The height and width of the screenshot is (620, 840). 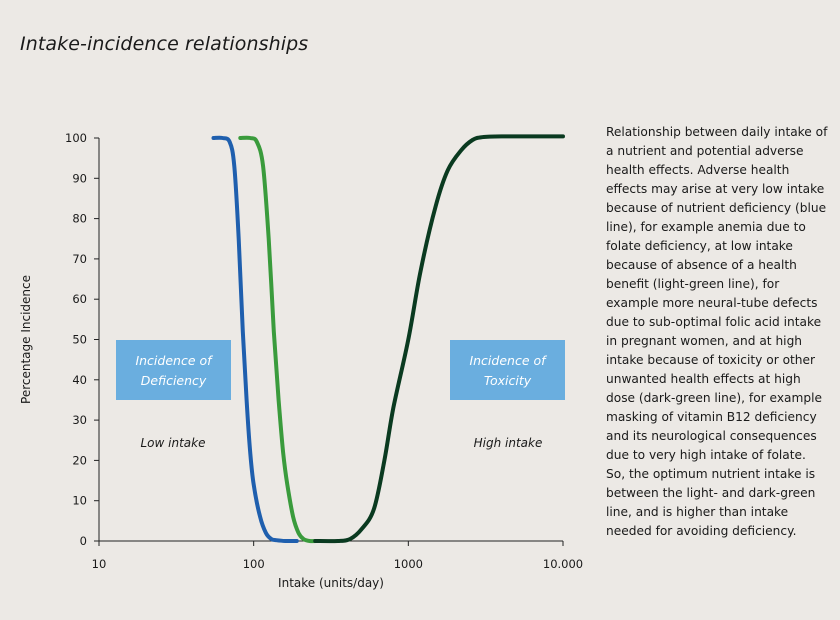 What do you see at coordinates (99, 564) in the screenshot?
I see `x-tick-label: 10` at bounding box center [99, 564].